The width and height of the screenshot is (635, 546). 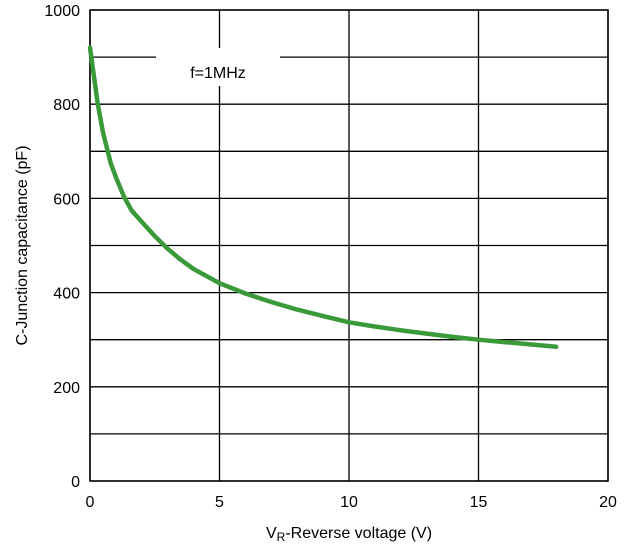 What do you see at coordinates (349, 502) in the screenshot?
I see `x-tick-label: 10` at bounding box center [349, 502].